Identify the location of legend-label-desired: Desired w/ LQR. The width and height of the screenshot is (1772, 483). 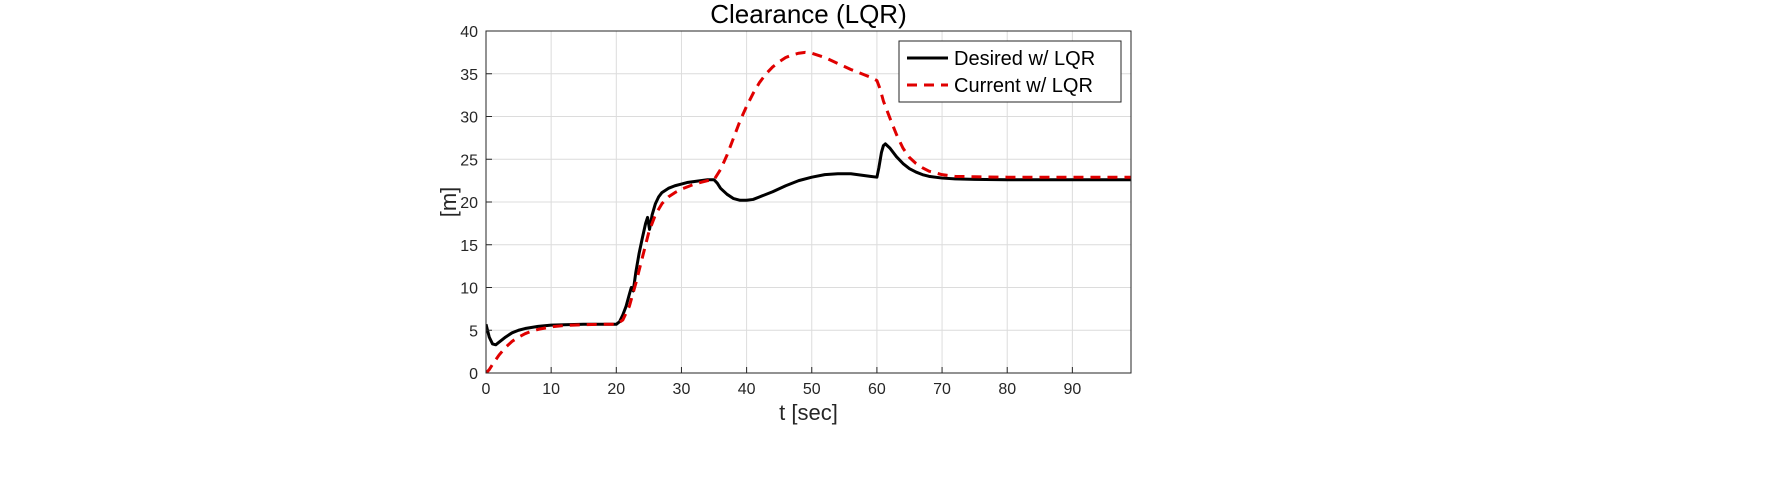
(1024, 59).